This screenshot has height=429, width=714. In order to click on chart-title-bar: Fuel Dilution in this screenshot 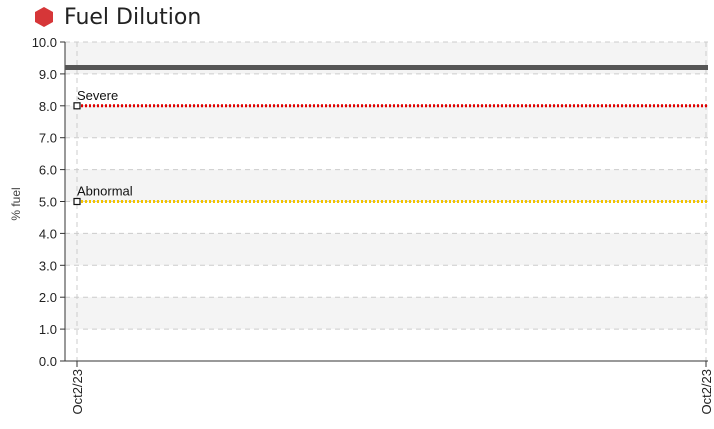, I will do `click(117, 17)`.